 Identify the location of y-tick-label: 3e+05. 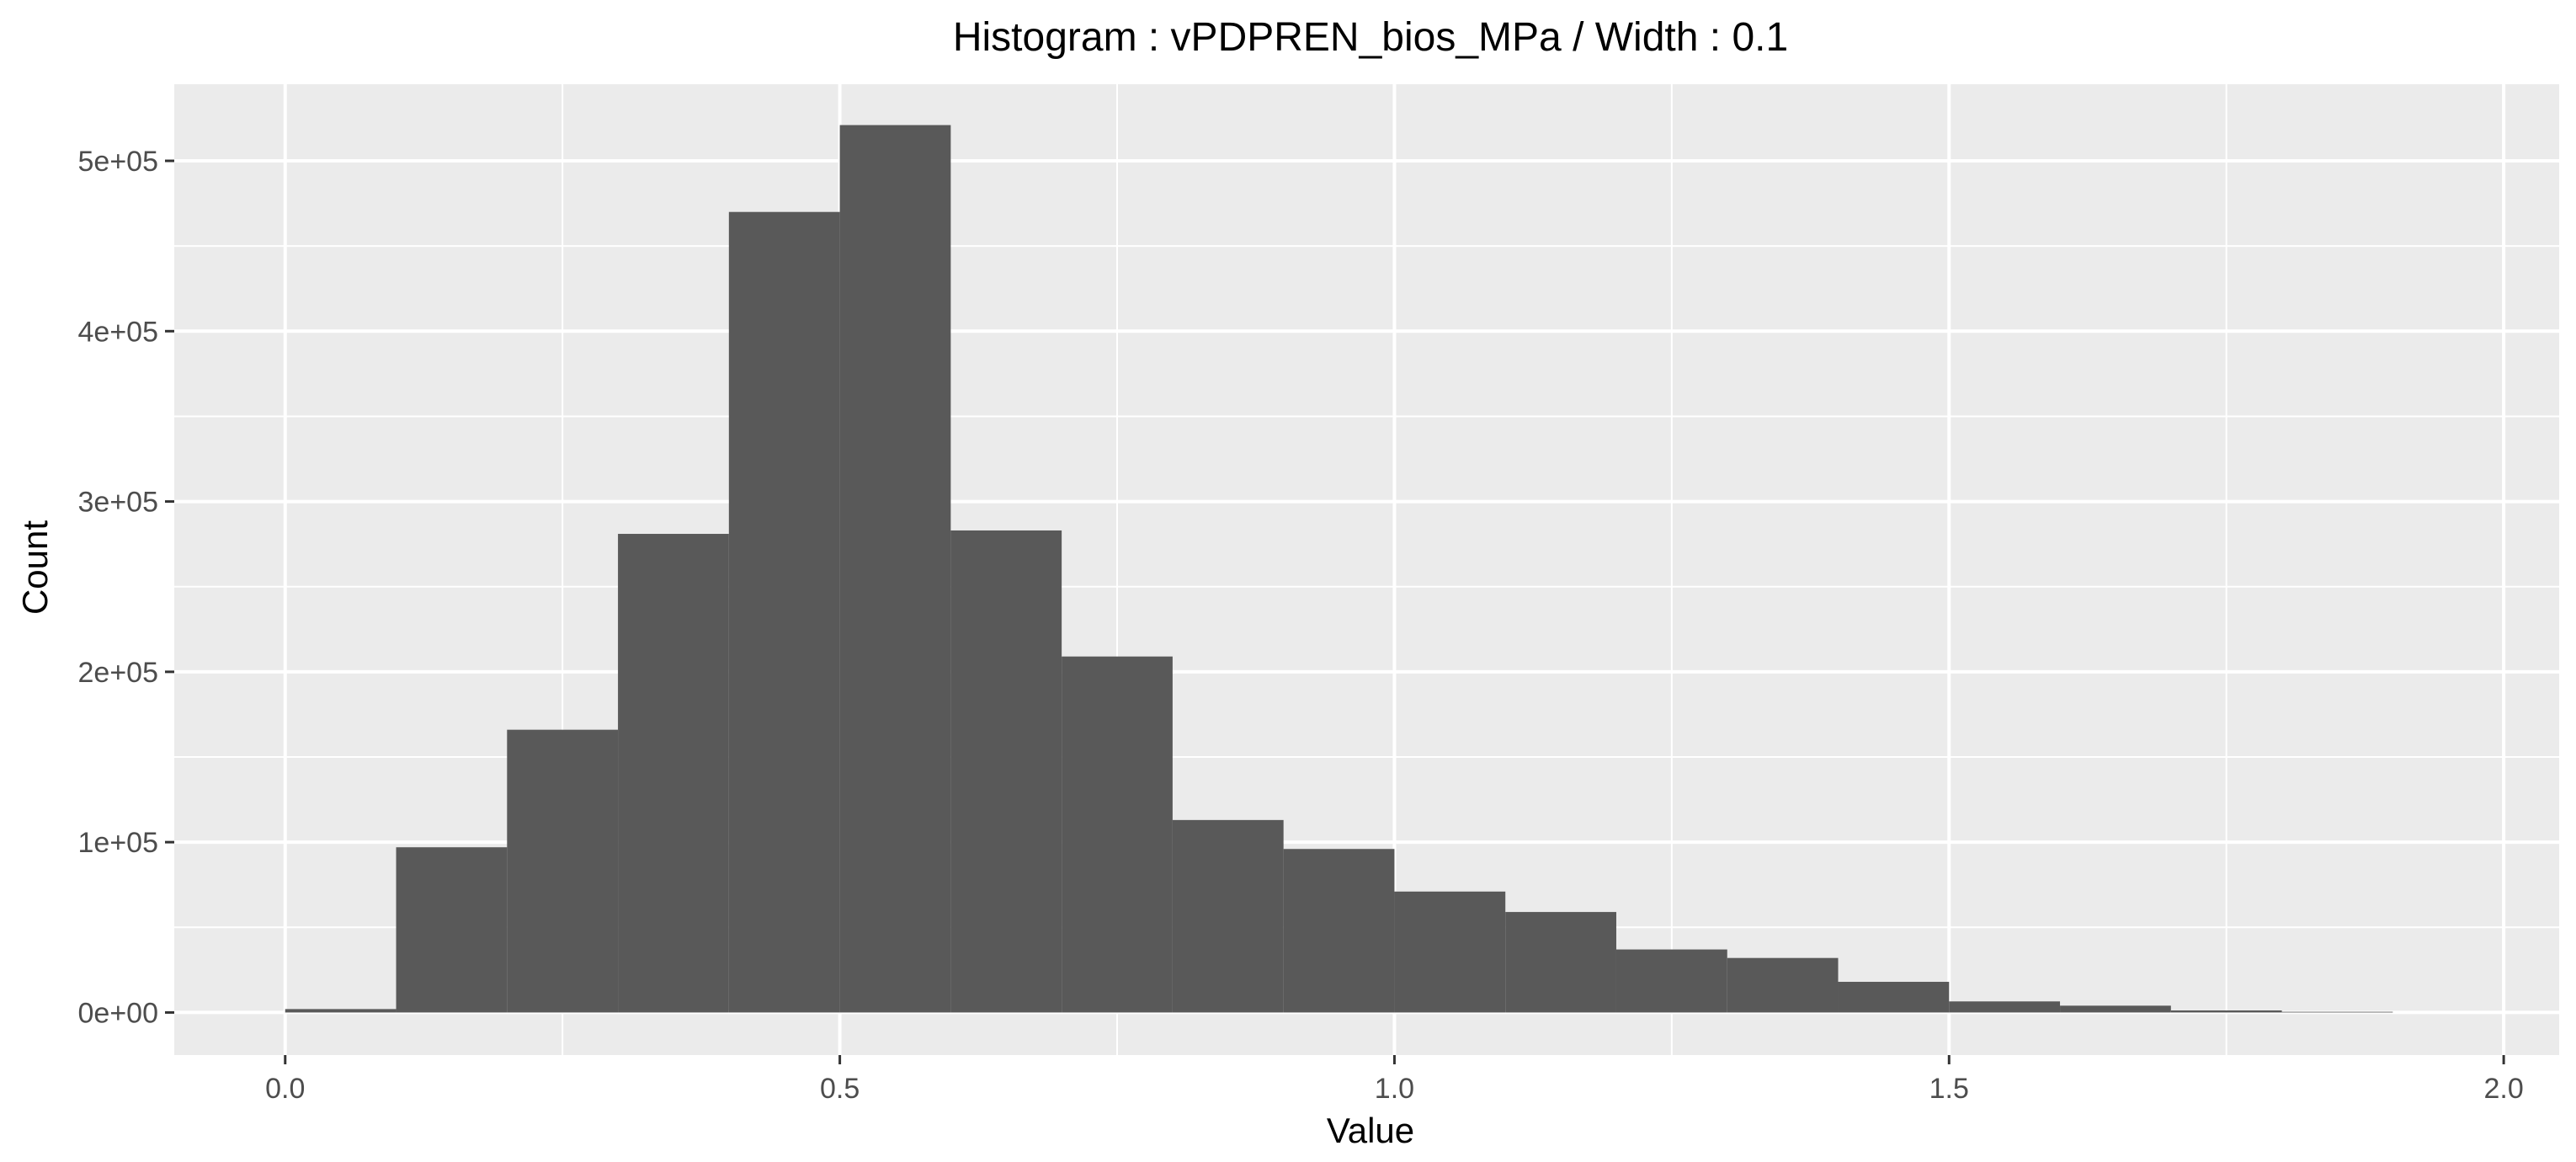
(119, 503).